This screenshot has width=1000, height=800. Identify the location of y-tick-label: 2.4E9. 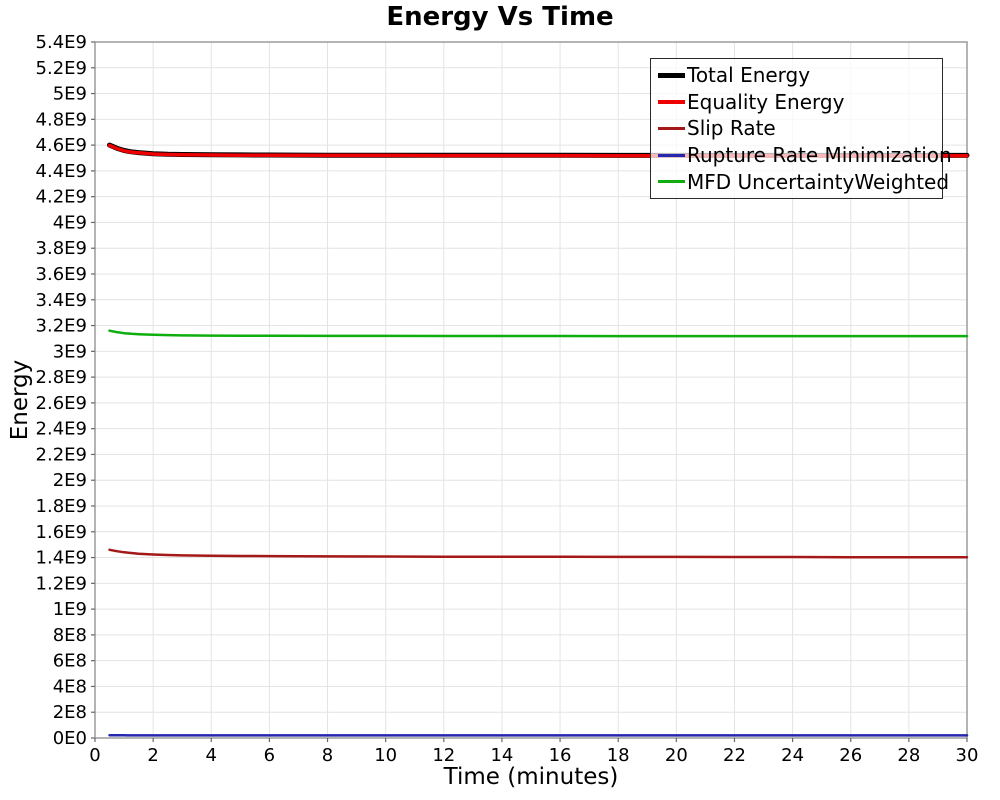
(61, 429).